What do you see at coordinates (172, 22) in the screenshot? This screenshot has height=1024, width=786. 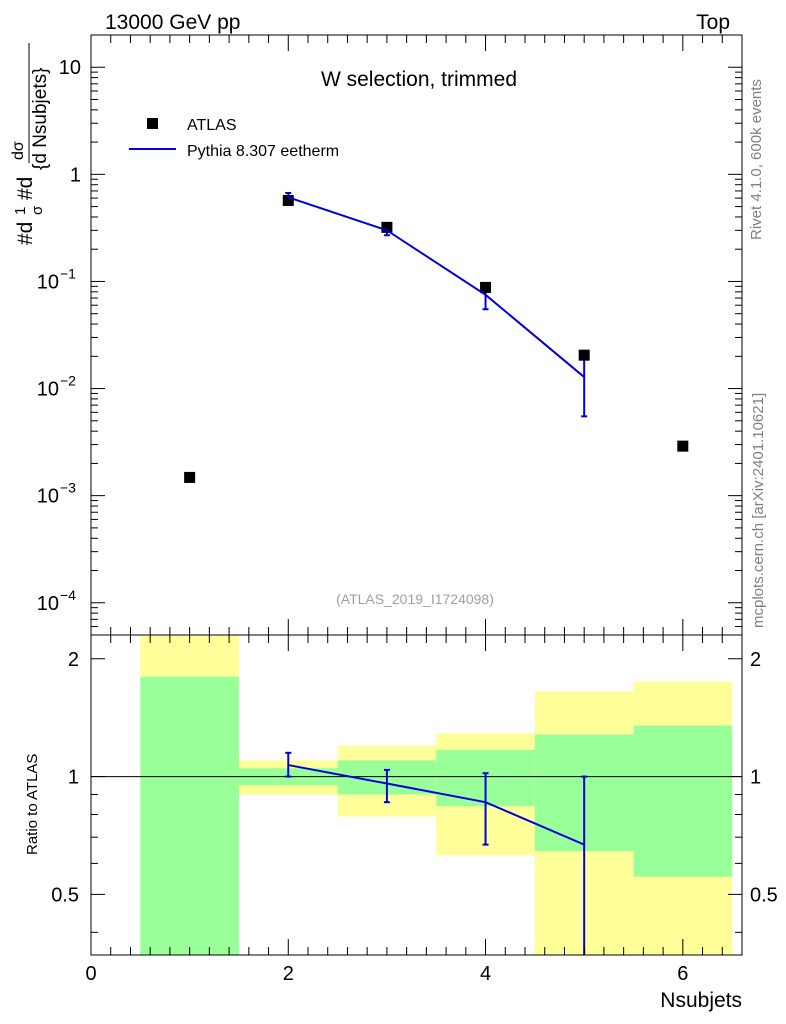 I see `header-energy-label: 13000 GeV pp` at bounding box center [172, 22].